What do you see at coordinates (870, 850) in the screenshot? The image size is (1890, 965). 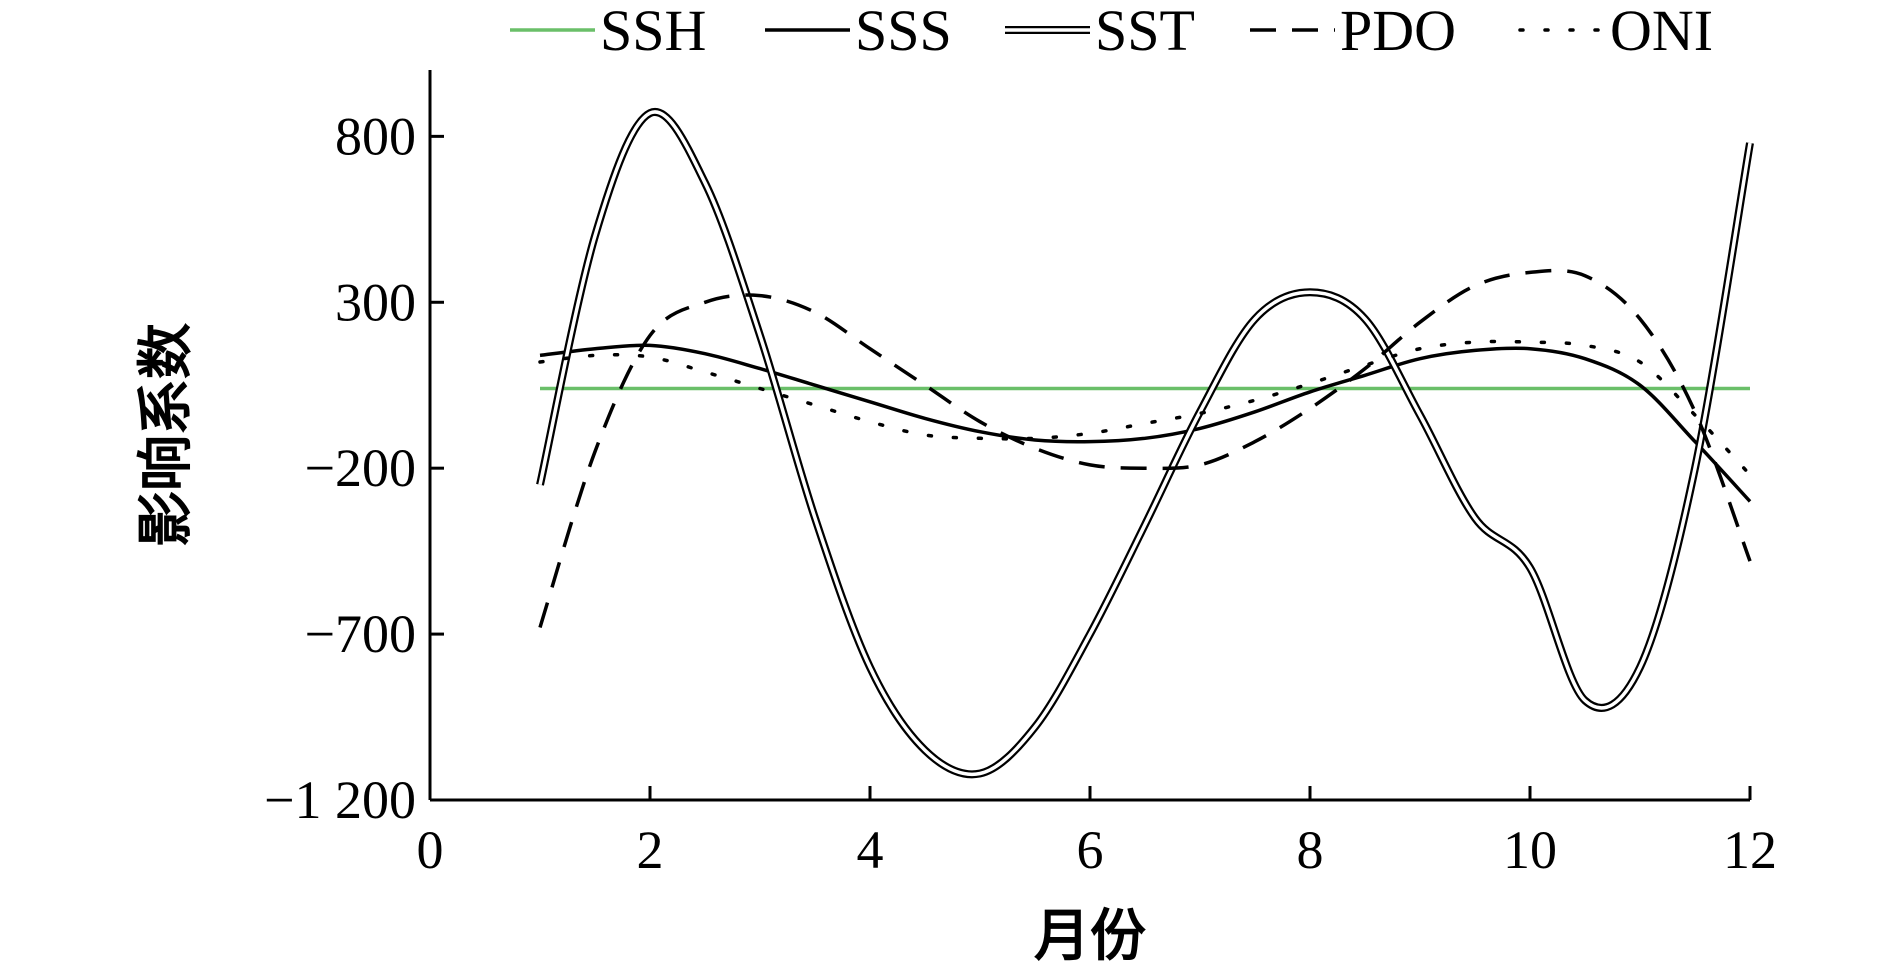 I see `x-tick-label: 4` at bounding box center [870, 850].